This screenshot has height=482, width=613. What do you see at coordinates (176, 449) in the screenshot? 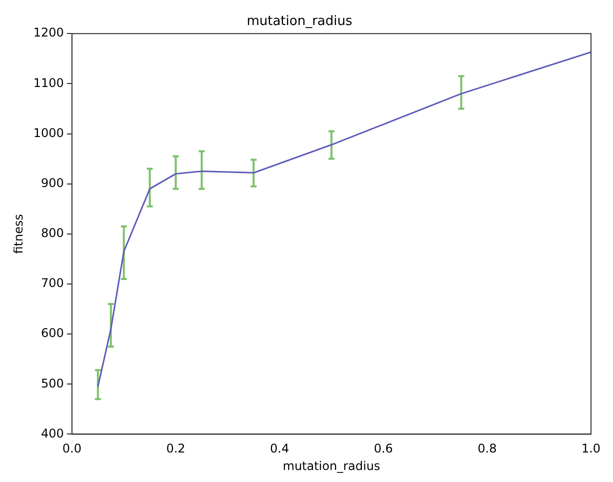
I see `x-tick-label: 0.2` at bounding box center [176, 449].